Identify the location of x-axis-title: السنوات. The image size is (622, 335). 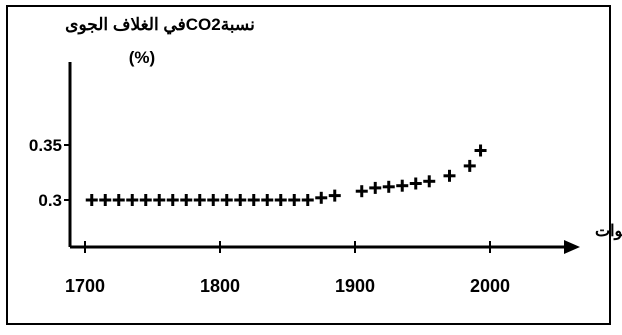
(608, 232).